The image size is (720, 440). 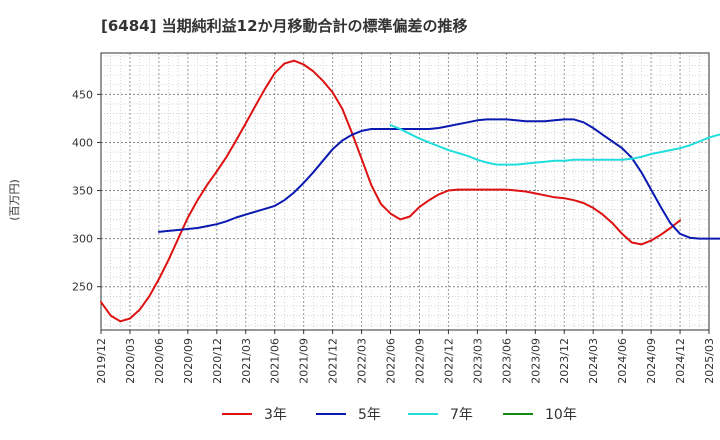 What do you see at coordinates (399, 415) in the screenshot?
I see `legend: 3年 5年 7年 10年` at bounding box center [399, 415].